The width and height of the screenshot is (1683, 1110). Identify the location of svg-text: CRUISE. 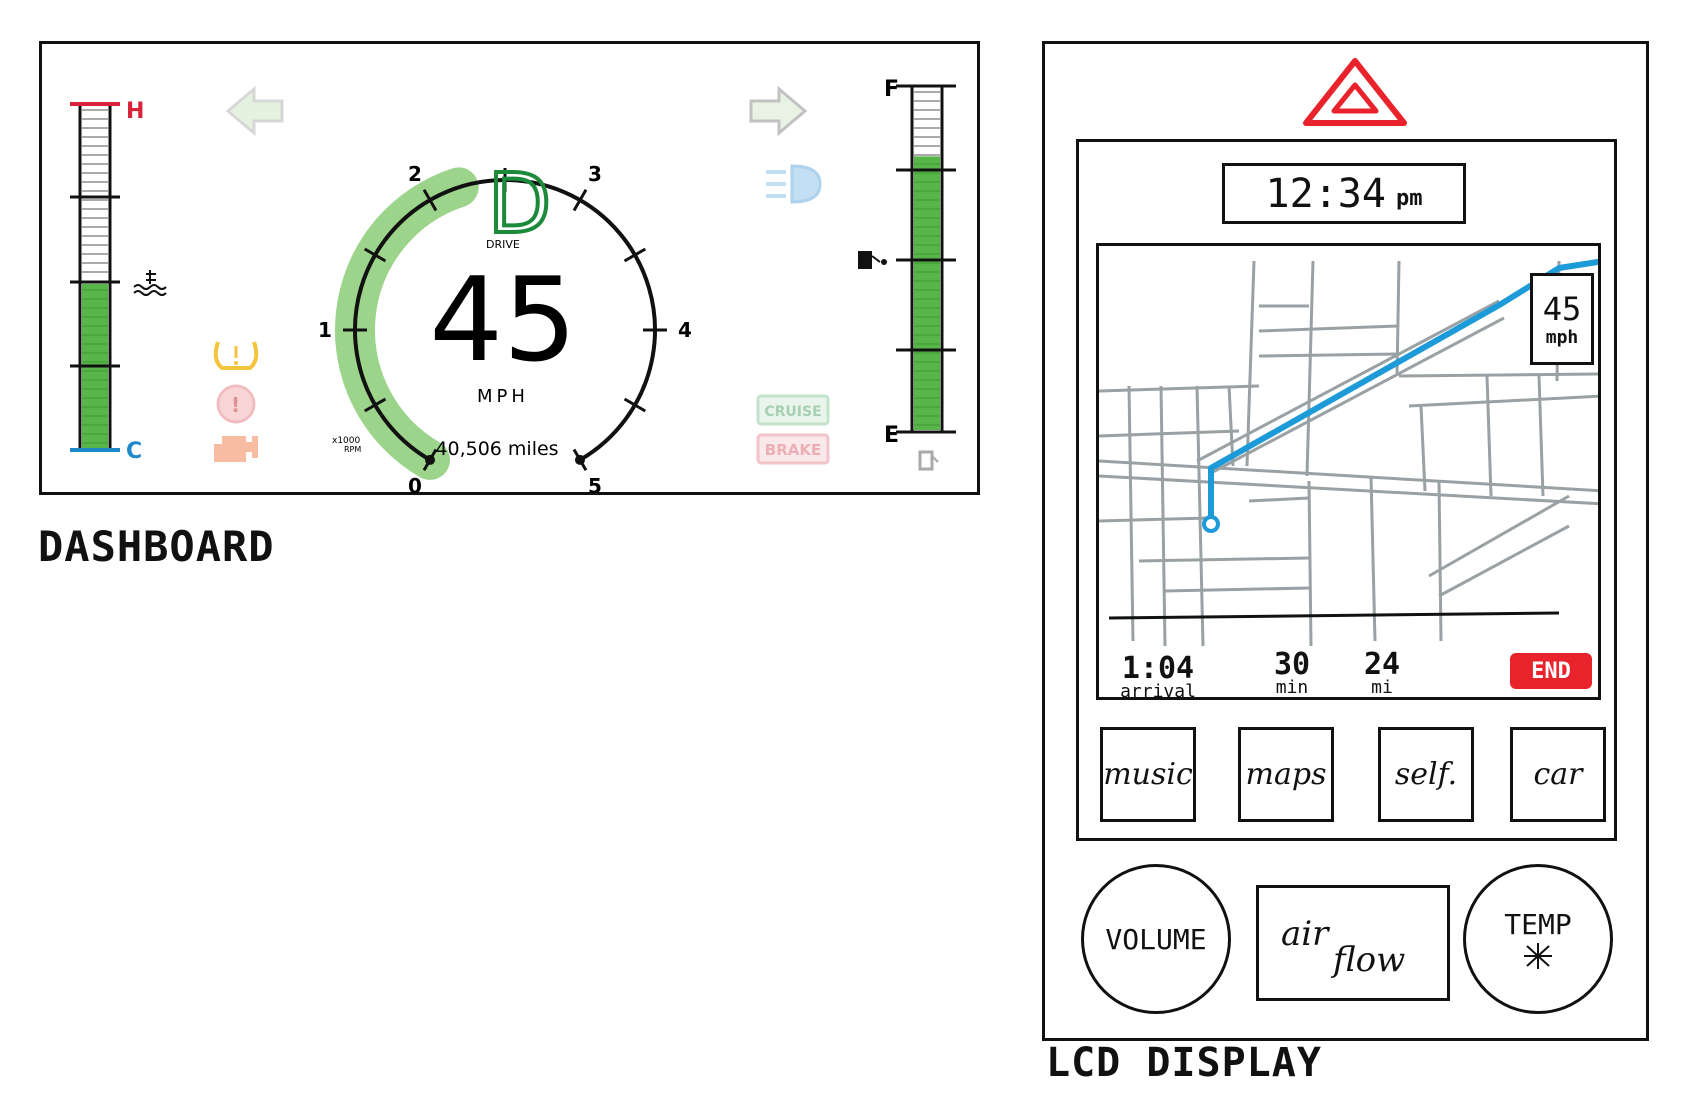
(792, 412).